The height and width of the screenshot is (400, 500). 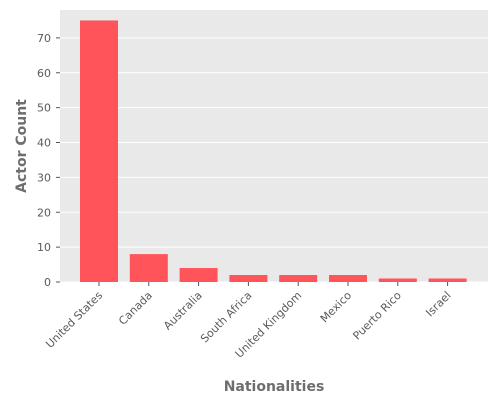 What do you see at coordinates (44, 38) in the screenshot?
I see `y-tick-label: 70` at bounding box center [44, 38].